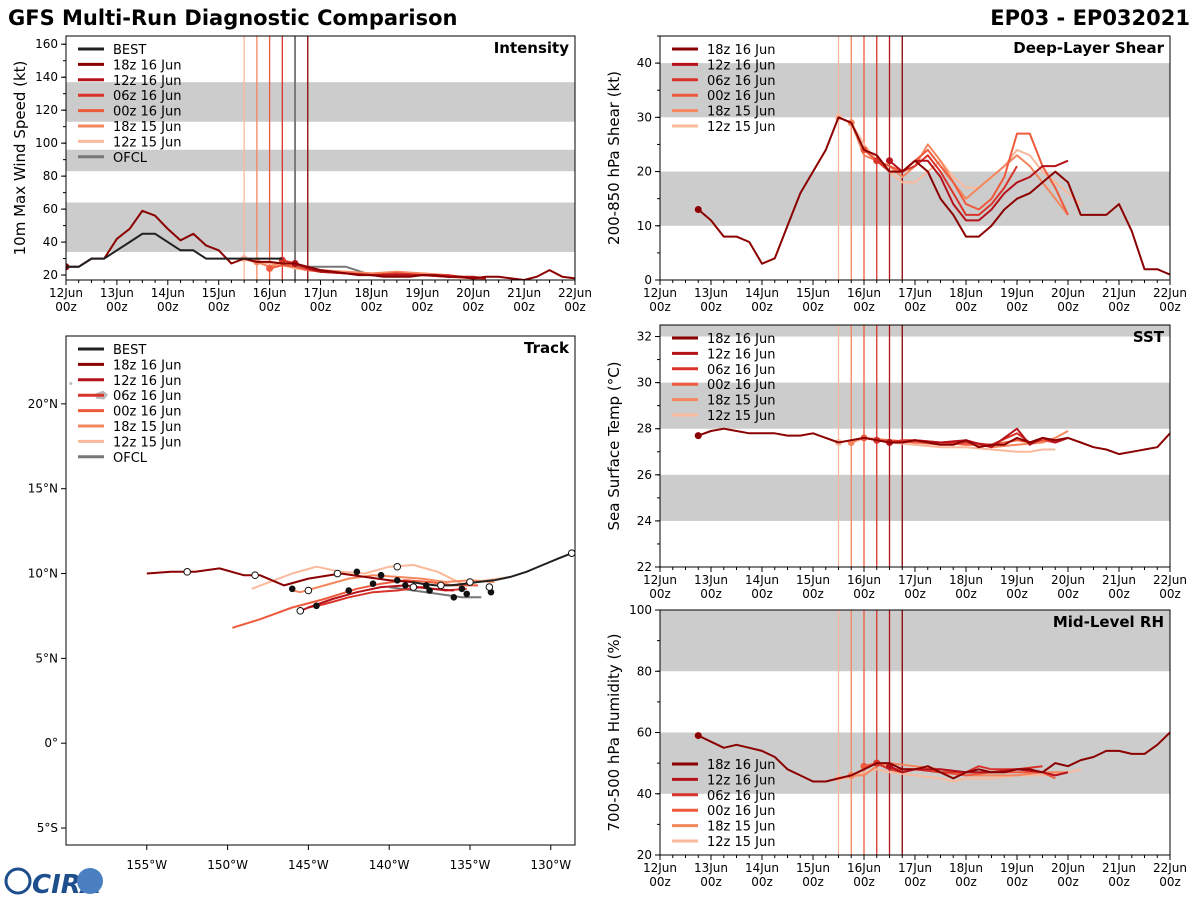 This screenshot has height=900, width=1200. Describe the element at coordinates (660, 293) in the screenshot. I see `shear-xtick-label-day: 12Jun` at that location.